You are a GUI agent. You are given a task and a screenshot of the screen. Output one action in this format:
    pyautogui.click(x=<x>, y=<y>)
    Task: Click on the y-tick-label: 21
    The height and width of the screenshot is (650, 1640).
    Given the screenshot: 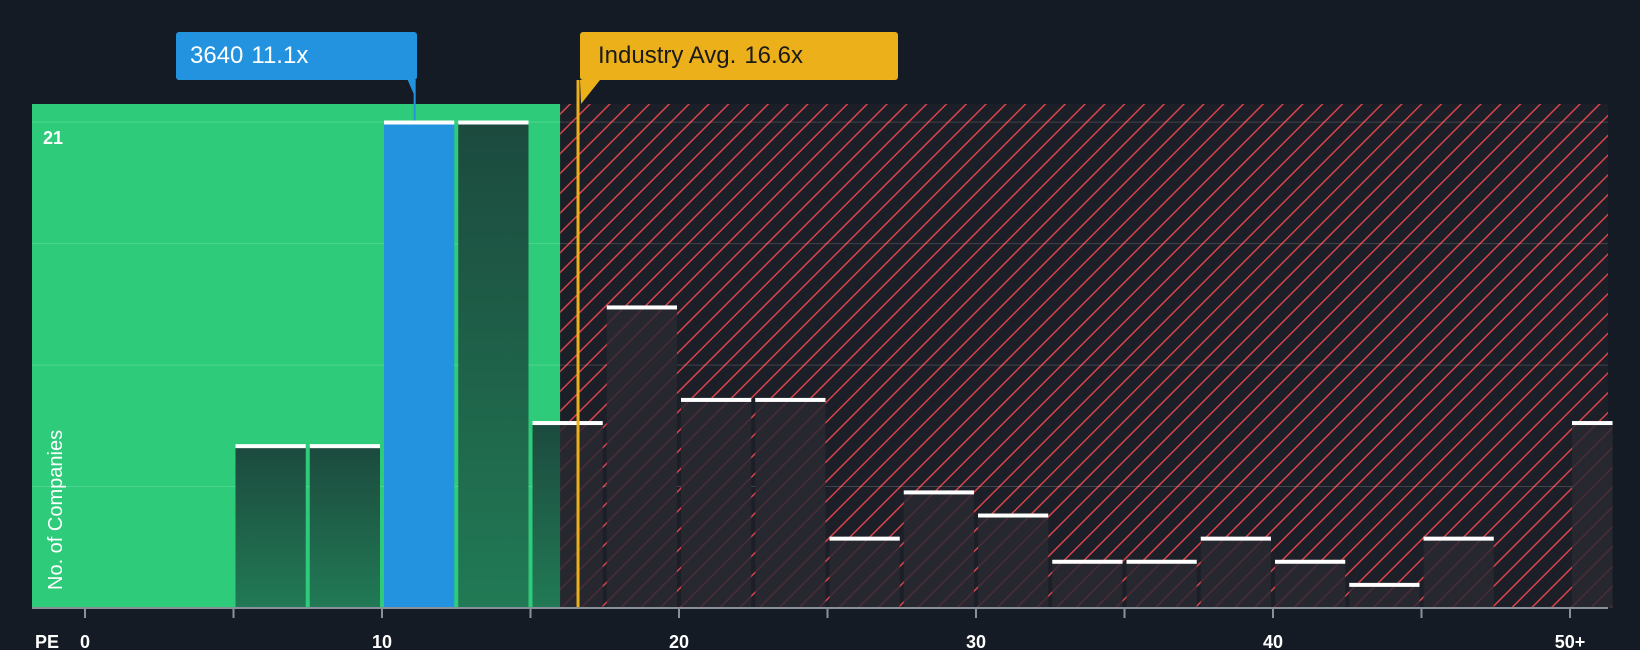 What is the action you would take?
    pyautogui.click(x=53, y=138)
    